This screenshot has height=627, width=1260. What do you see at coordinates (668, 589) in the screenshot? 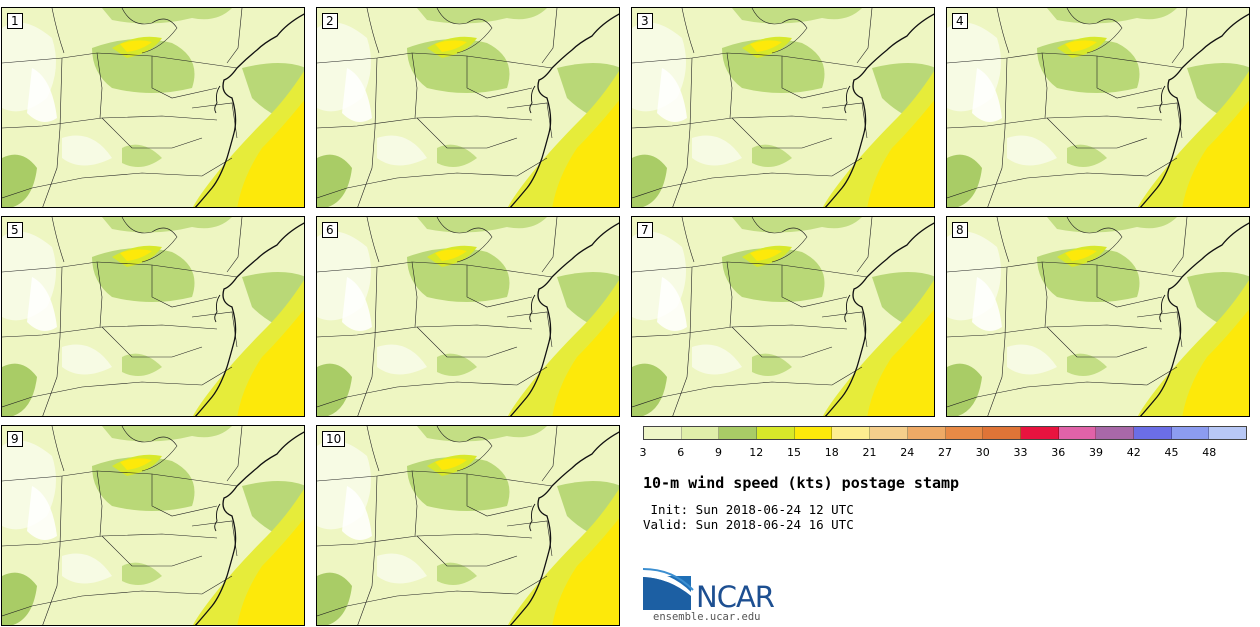
I see `ncar-logo-icon` at bounding box center [668, 589].